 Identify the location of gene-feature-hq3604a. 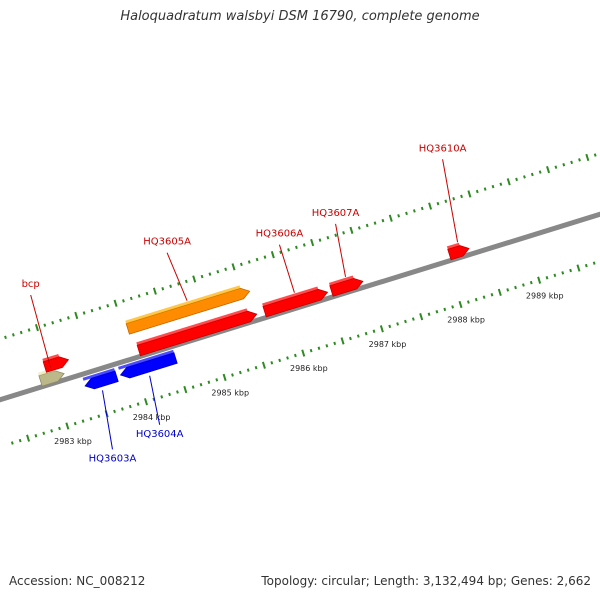
(148, 365).